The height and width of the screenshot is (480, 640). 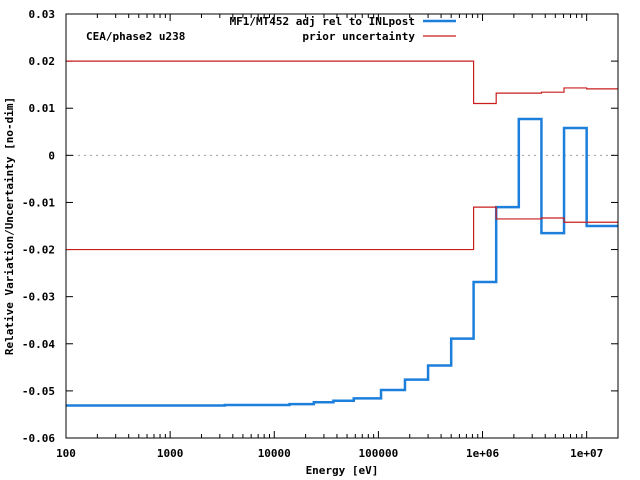 I want to click on legend-label: prior uncertainty, so click(x=358, y=36).